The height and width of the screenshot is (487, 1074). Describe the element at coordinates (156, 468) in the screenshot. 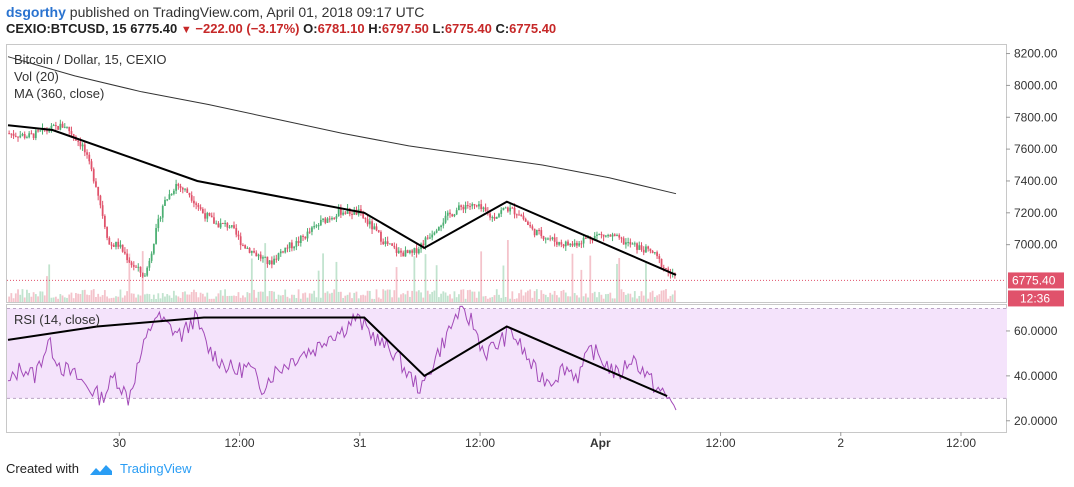

I see `tradingview-link: TradingView` at that location.